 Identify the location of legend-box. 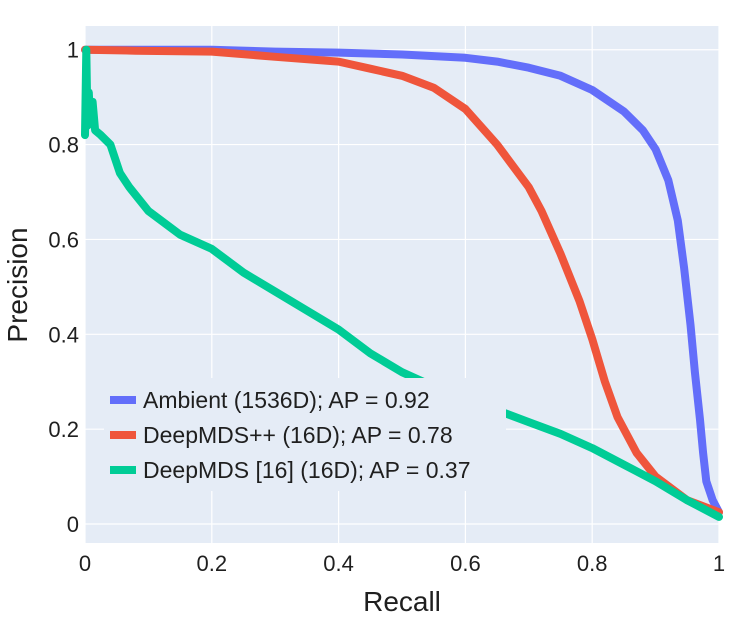
(305, 434).